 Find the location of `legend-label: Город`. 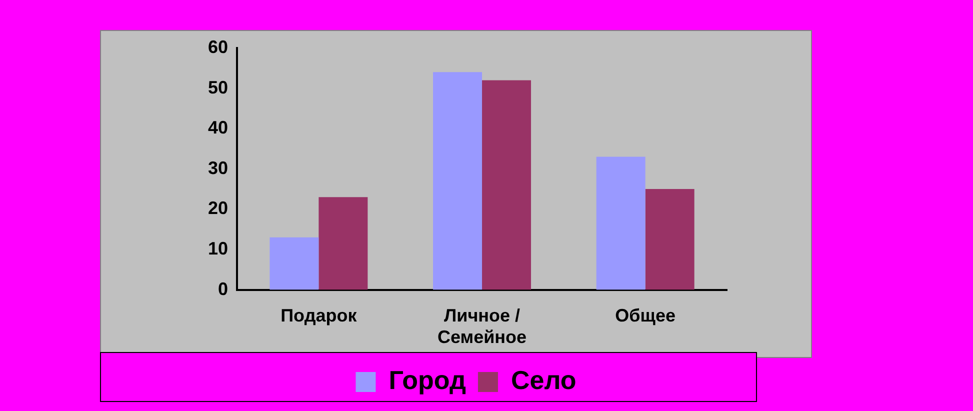

legend-label: Город is located at coordinates (427, 380).